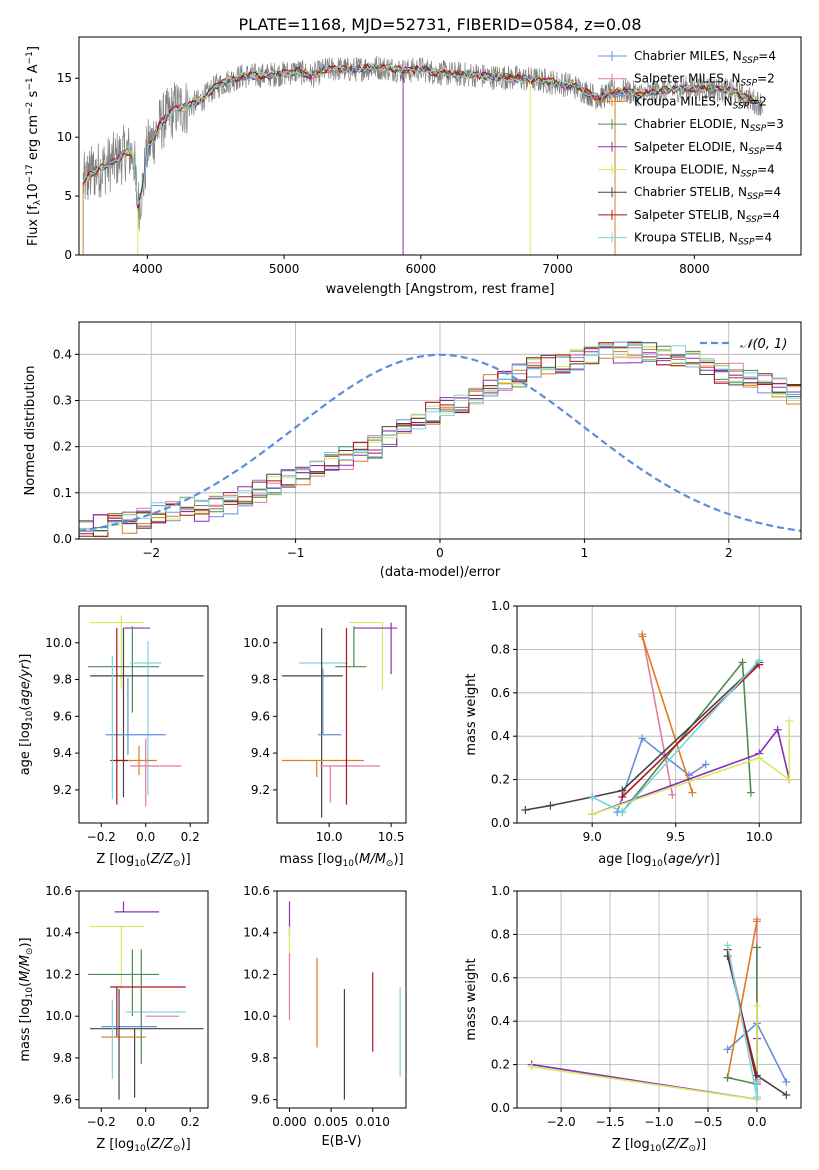  What do you see at coordinates (147, 269) in the screenshot?
I see `x-tick-label: 4000` at bounding box center [147, 269].